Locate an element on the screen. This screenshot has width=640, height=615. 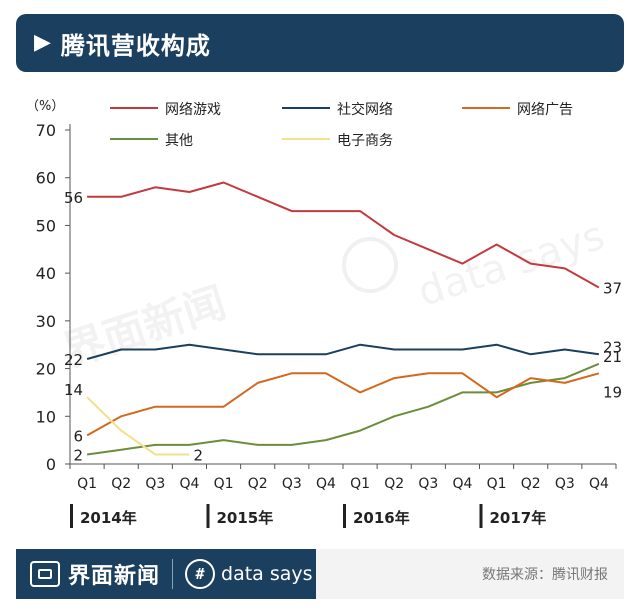
data-label: 14 is located at coordinates (73, 390).